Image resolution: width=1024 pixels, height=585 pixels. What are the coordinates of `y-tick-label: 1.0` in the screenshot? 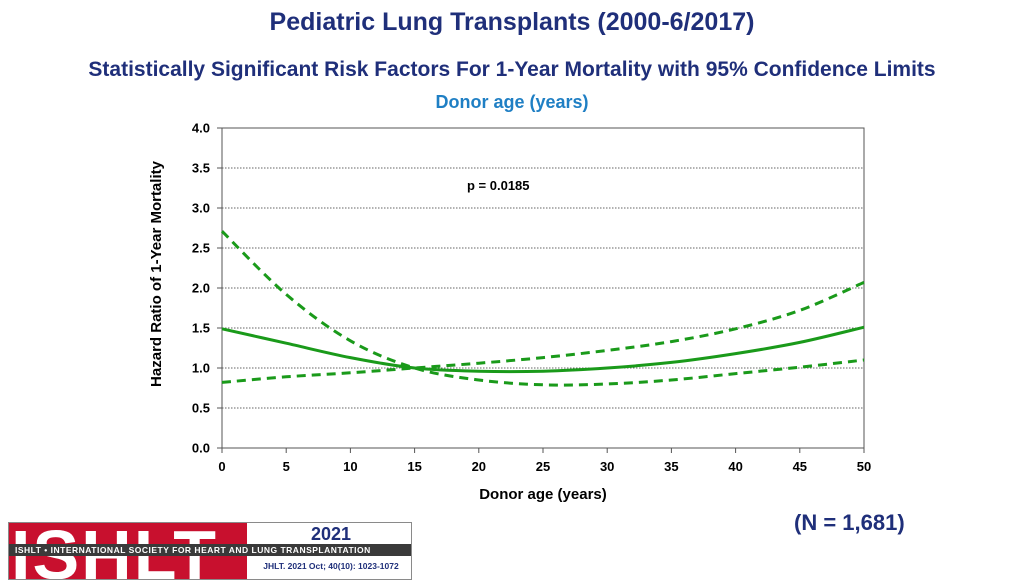 It's located at (201, 368).